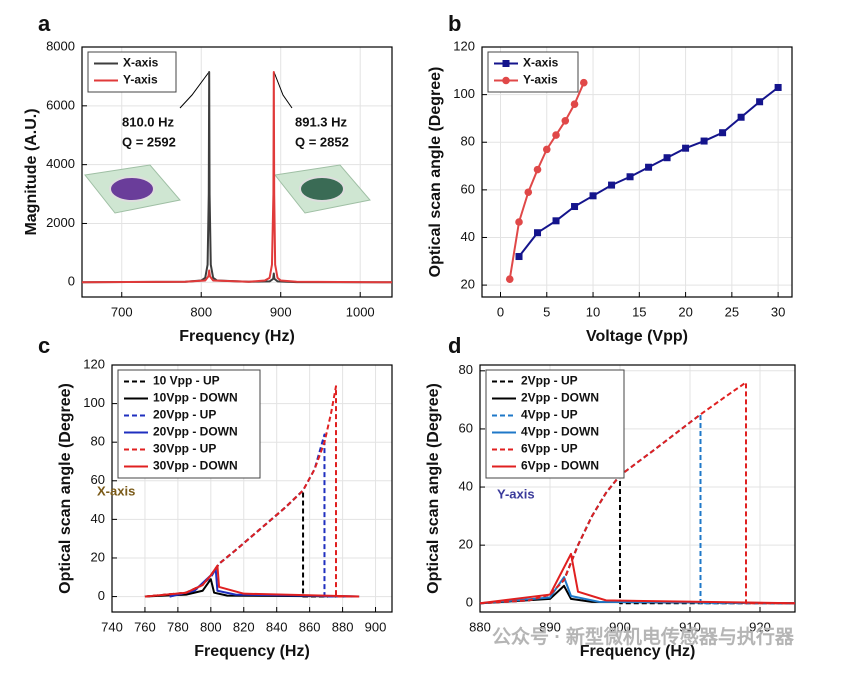  Describe the element at coordinates (184, 449) in the screenshot. I see `legend-label: 30Vpp - UP` at that location.